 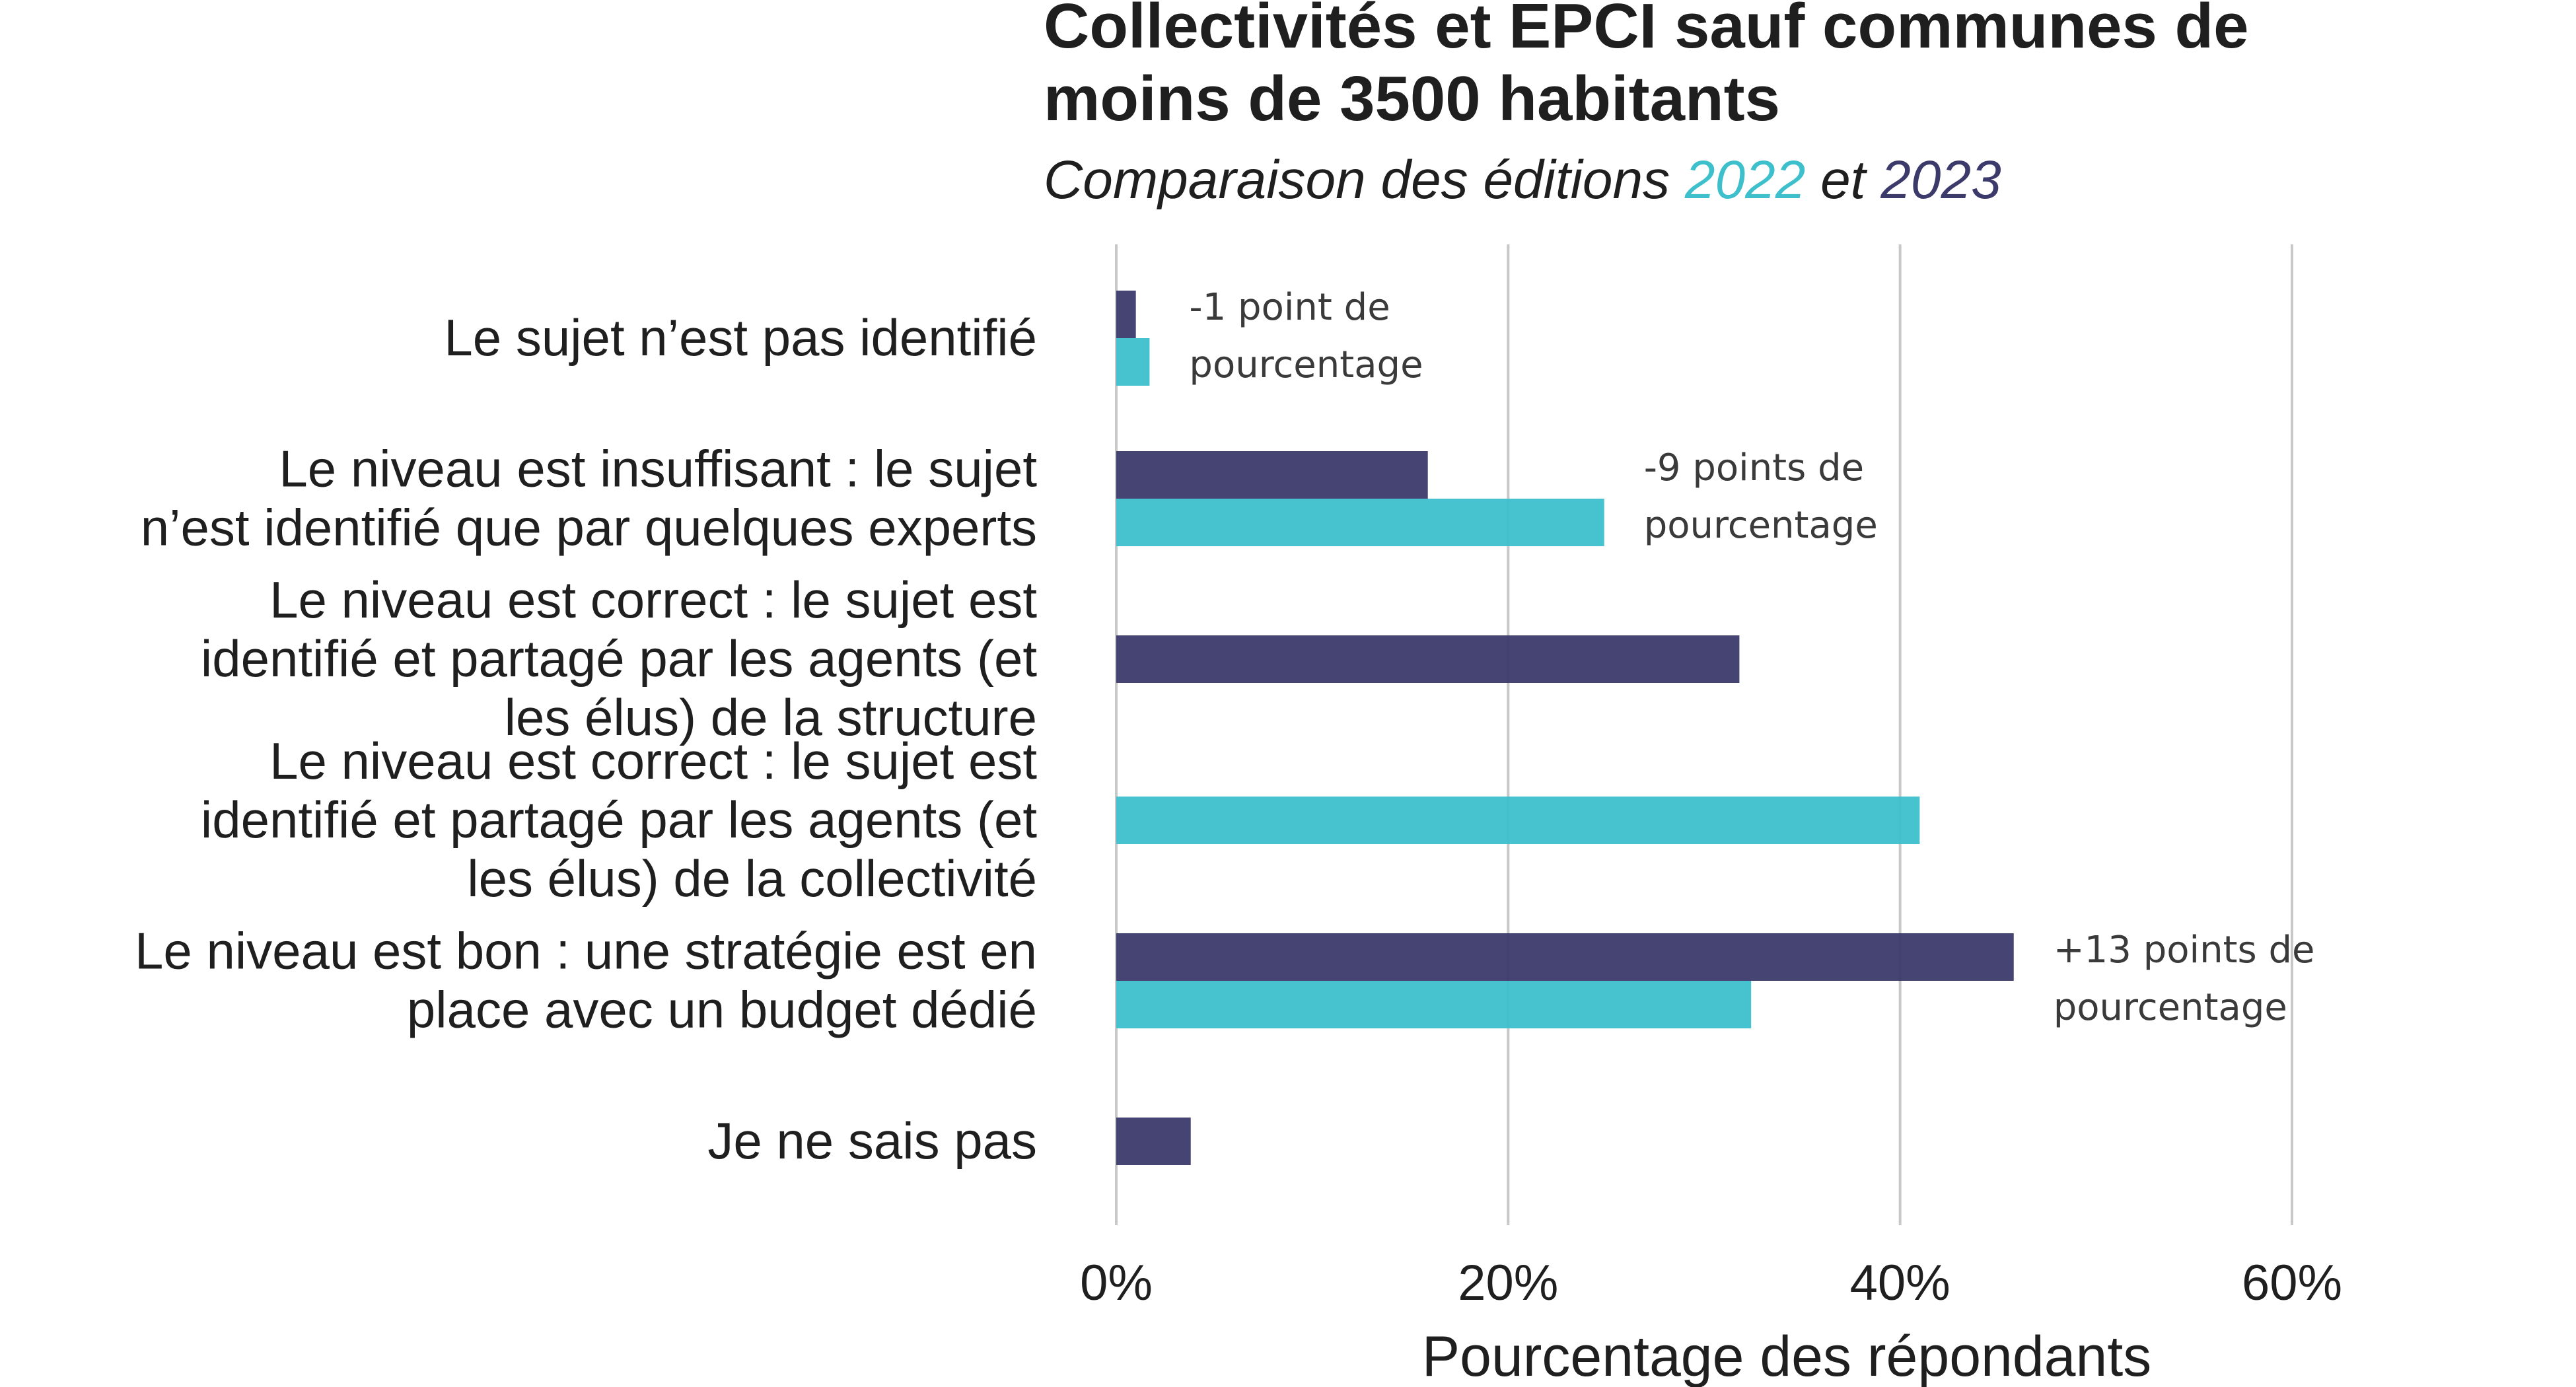 I want to click on annotation-1: -9 points de pourcentage, so click(x=1761, y=496).